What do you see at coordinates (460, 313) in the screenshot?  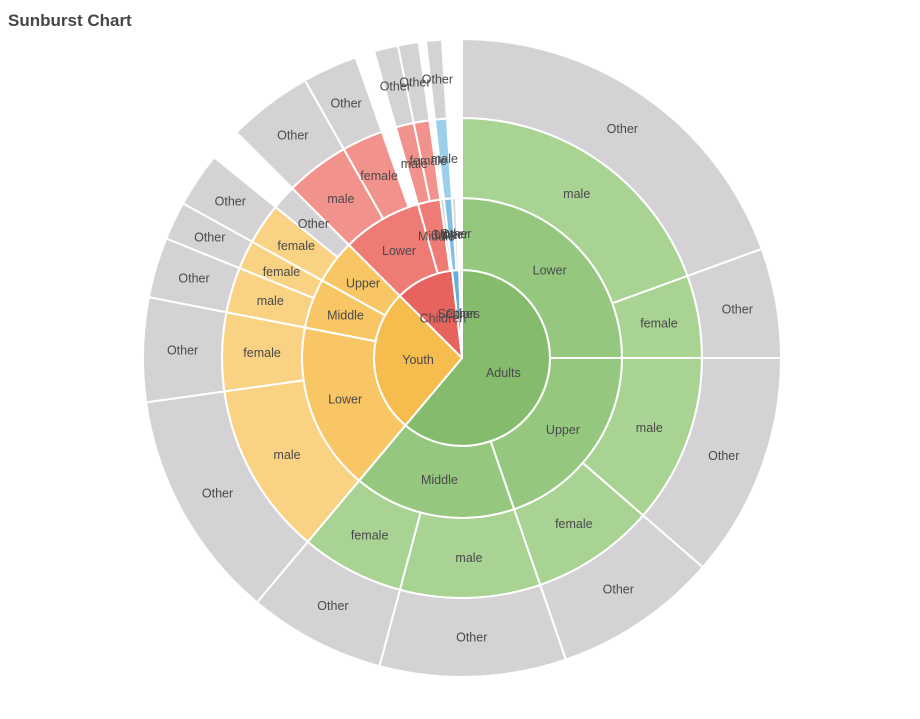 I see `segment-other` at bounding box center [460, 313].